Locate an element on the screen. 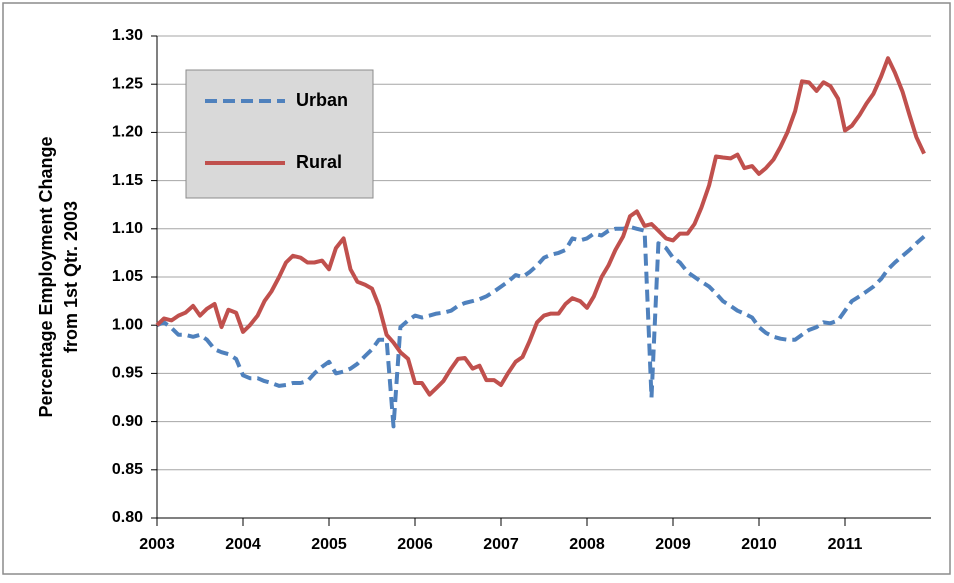 The image size is (954, 583). y-tick-label: 1.15 is located at coordinates (127, 180).